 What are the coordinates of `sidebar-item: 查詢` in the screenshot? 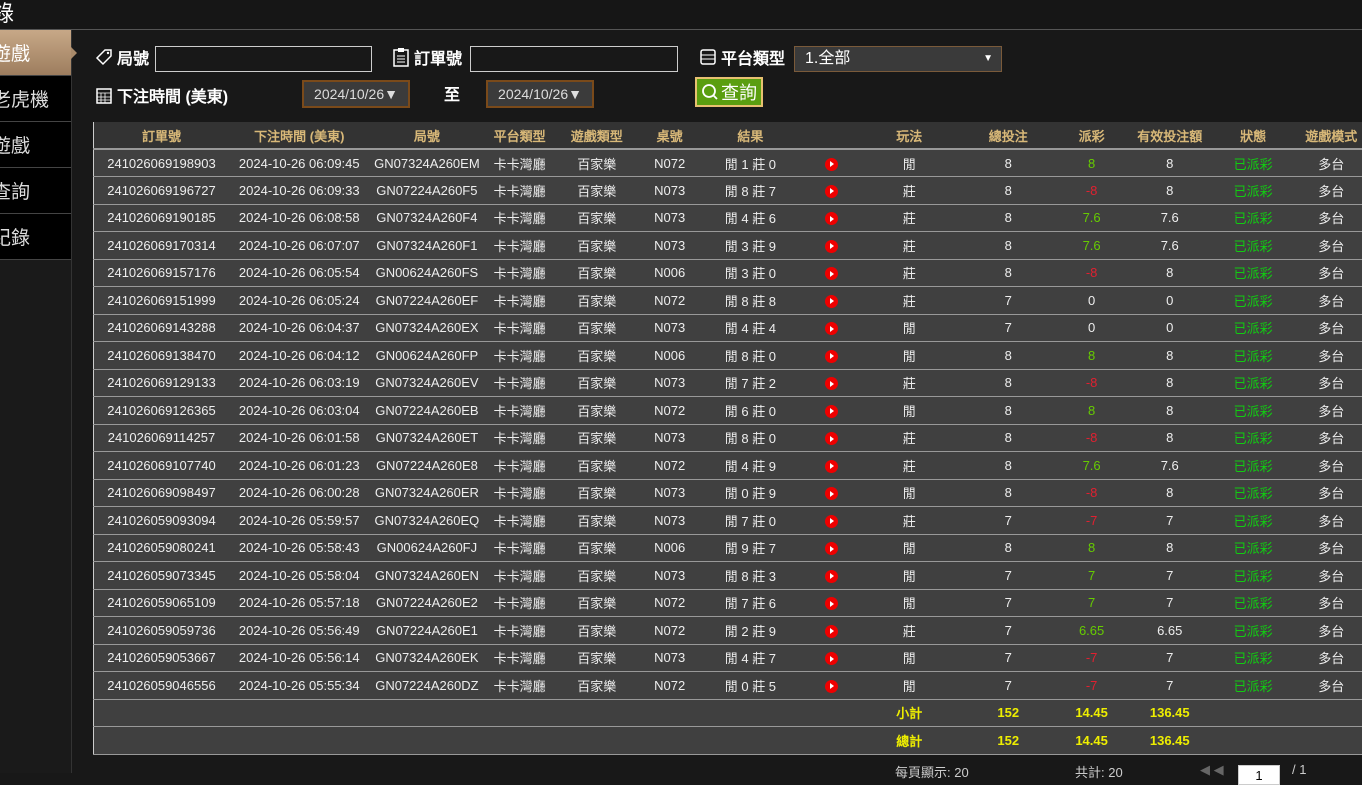 It's located at (35, 191).